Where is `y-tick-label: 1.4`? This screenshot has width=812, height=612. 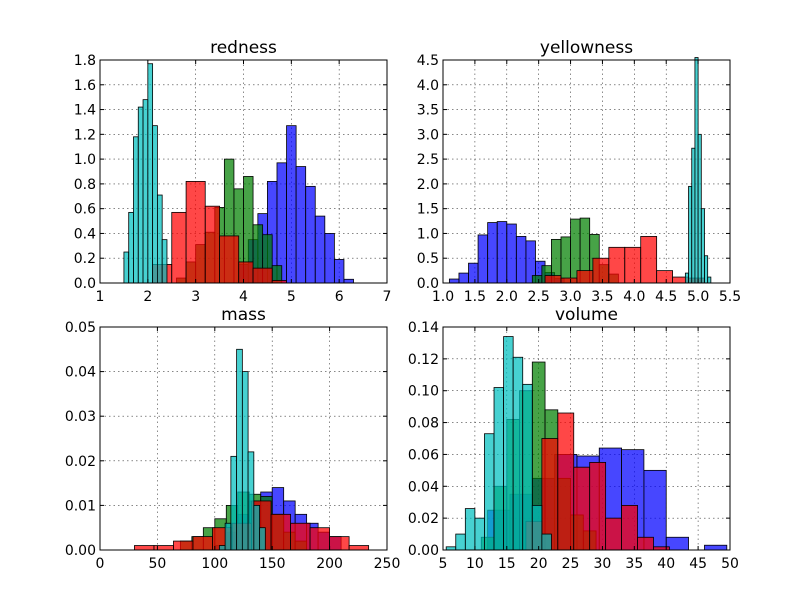
y-tick-label: 1.4 is located at coordinates (85, 111).